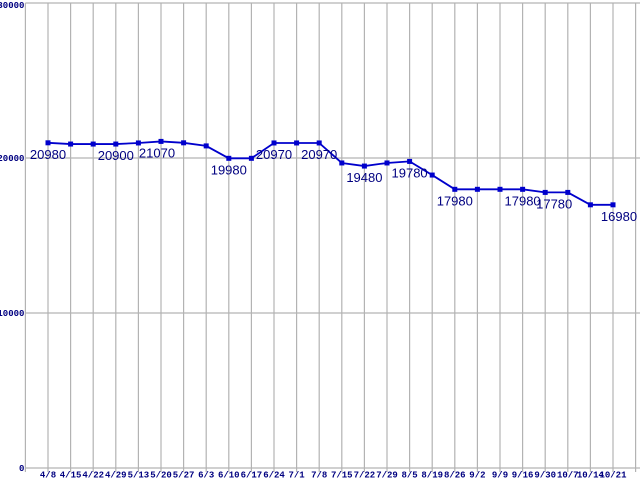  I want to click on x-axis-label: 7/22, so click(365, 475).